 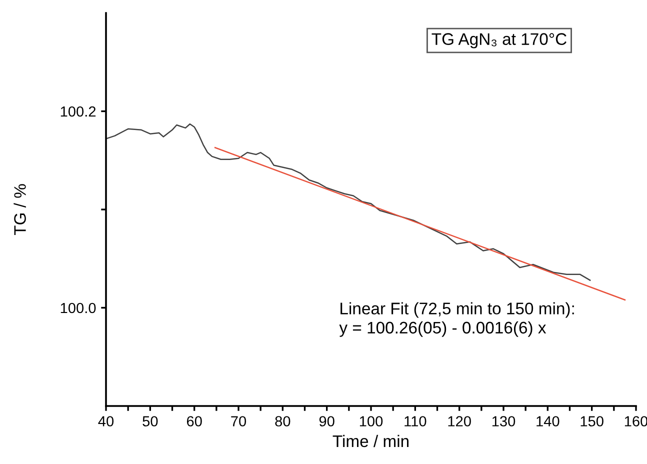 What do you see at coordinates (78, 111) in the screenshot?
I see `y-tick-label: 100.2` at bounding box center [78, 111].